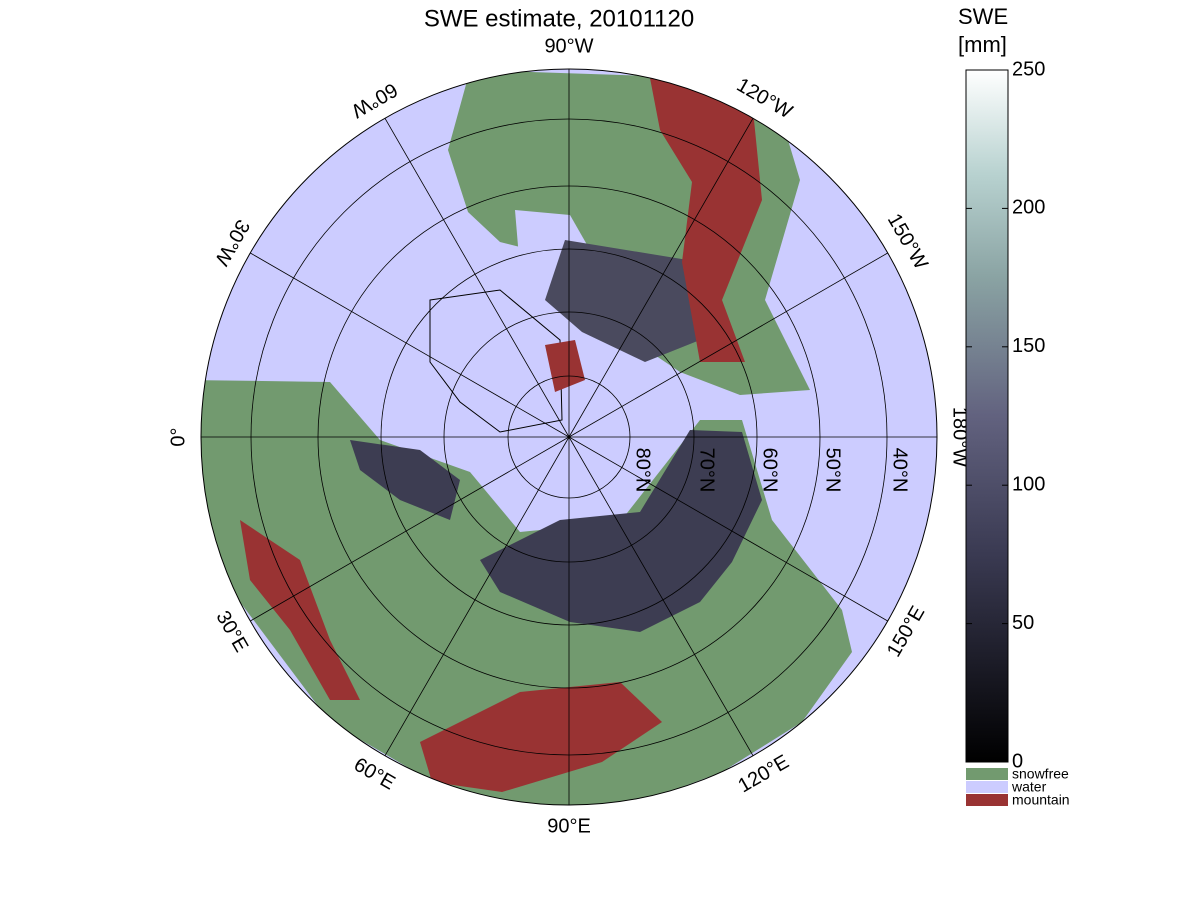  Describe the element at coordinates (1028, 484) in the screenshot. I see `colorbar-tick-label: 100` at that location.